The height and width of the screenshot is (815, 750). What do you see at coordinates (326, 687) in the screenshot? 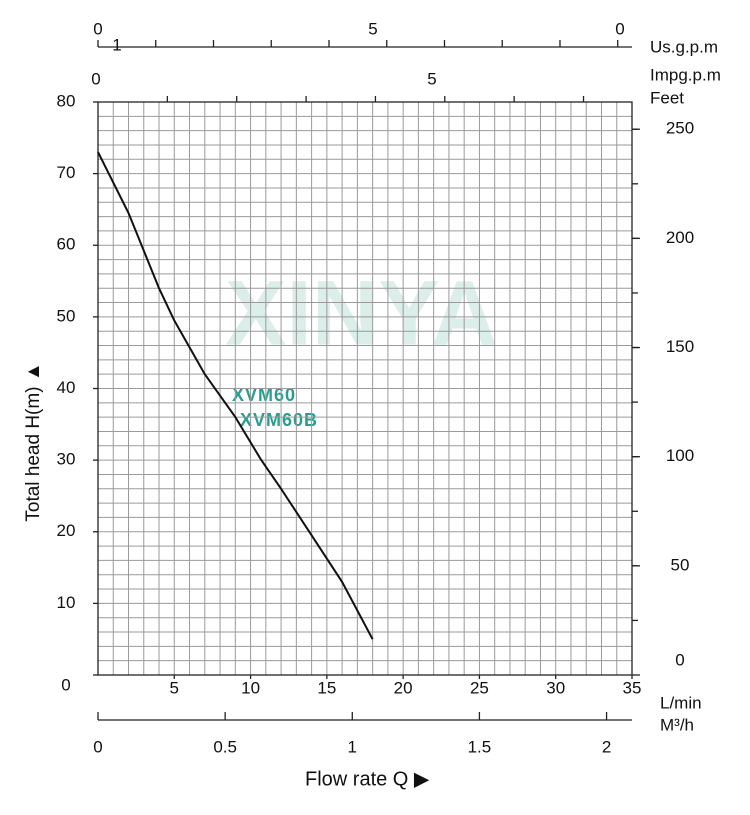
I see `x-tick-label: 15` at bounding box center [326, 687].